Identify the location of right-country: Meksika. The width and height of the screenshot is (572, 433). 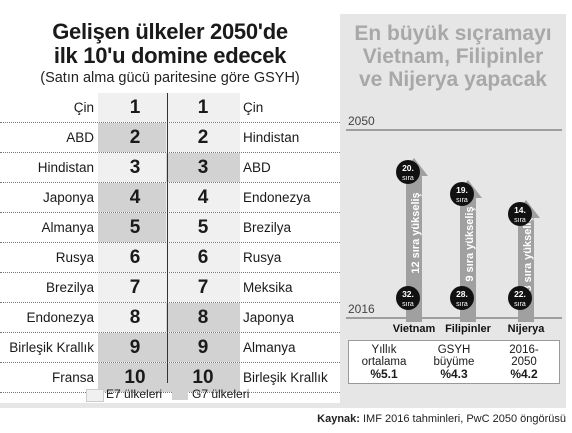
(268, 287).